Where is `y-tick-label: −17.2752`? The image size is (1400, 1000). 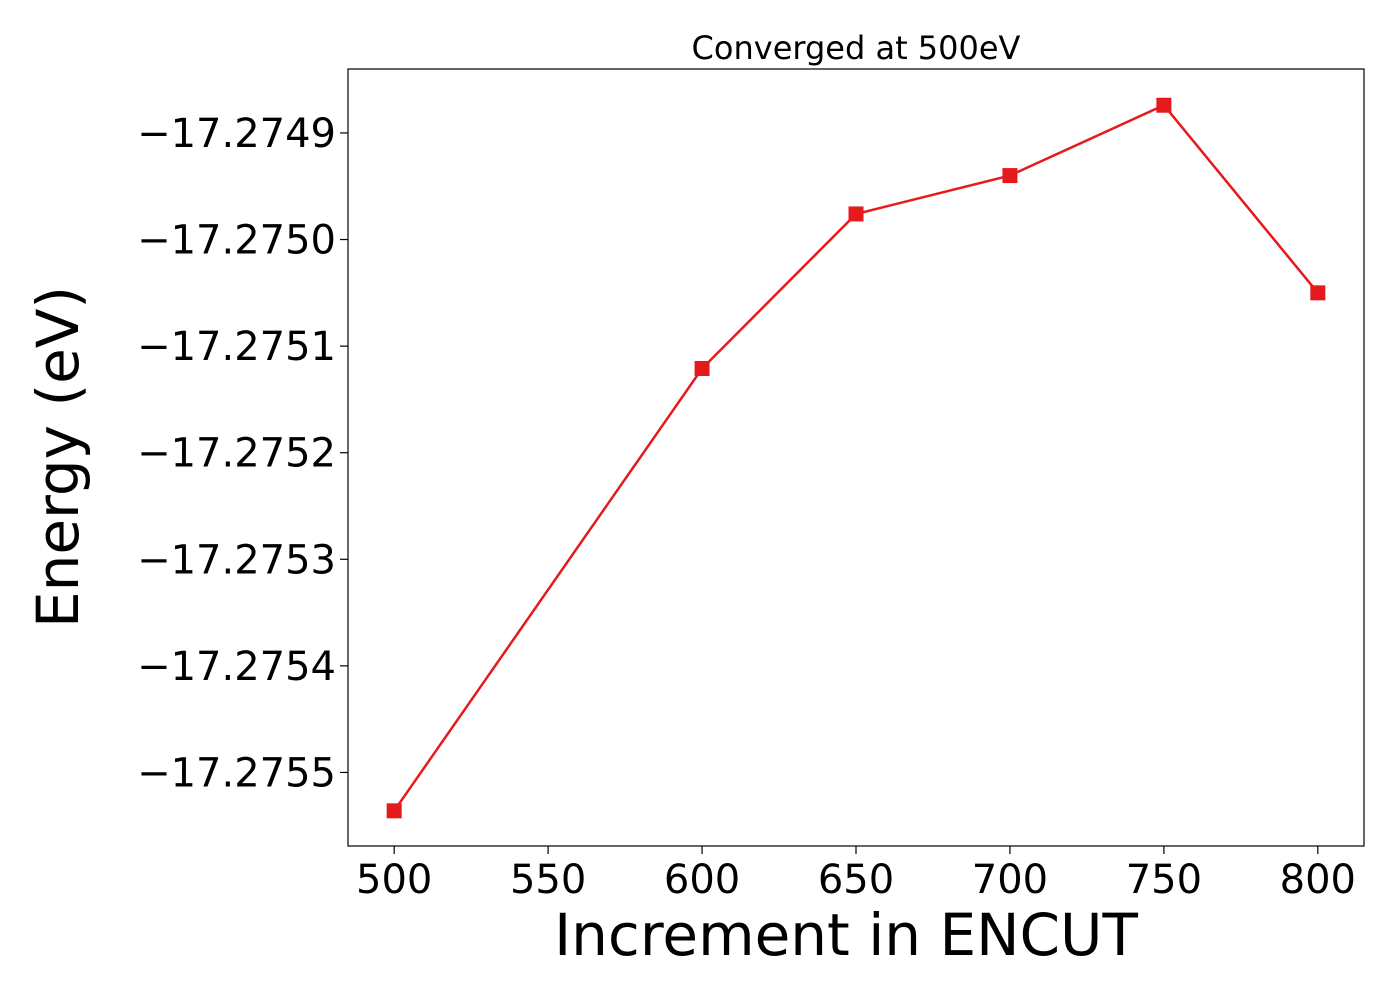
y-tick-label: −17.2752 is located at coordinates (236, 454).